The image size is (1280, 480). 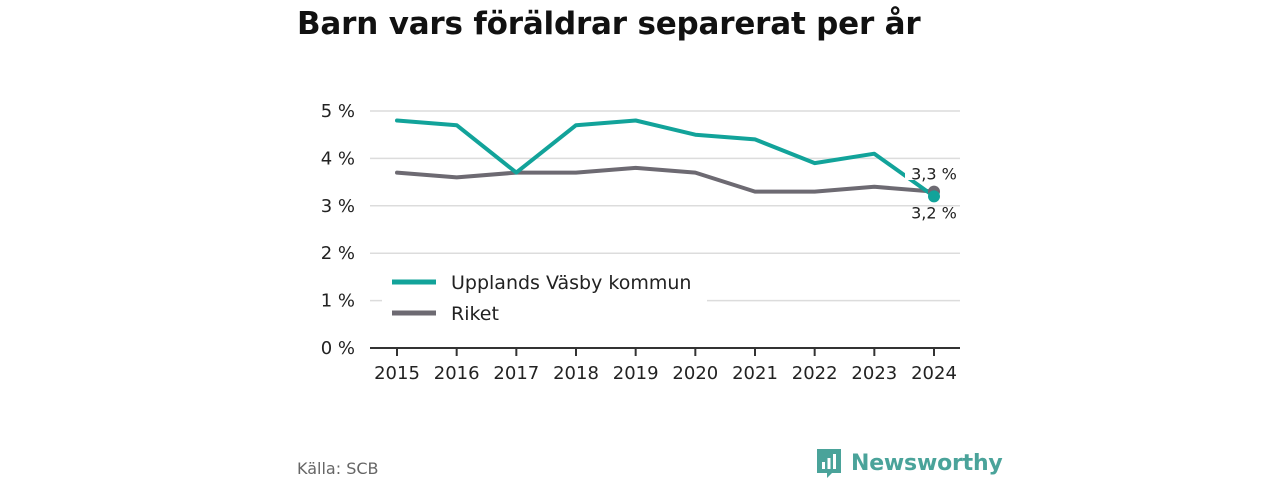 I want to click on chart-title: Barn vars föräldrar separerat per år, so click(x=609, y=24).